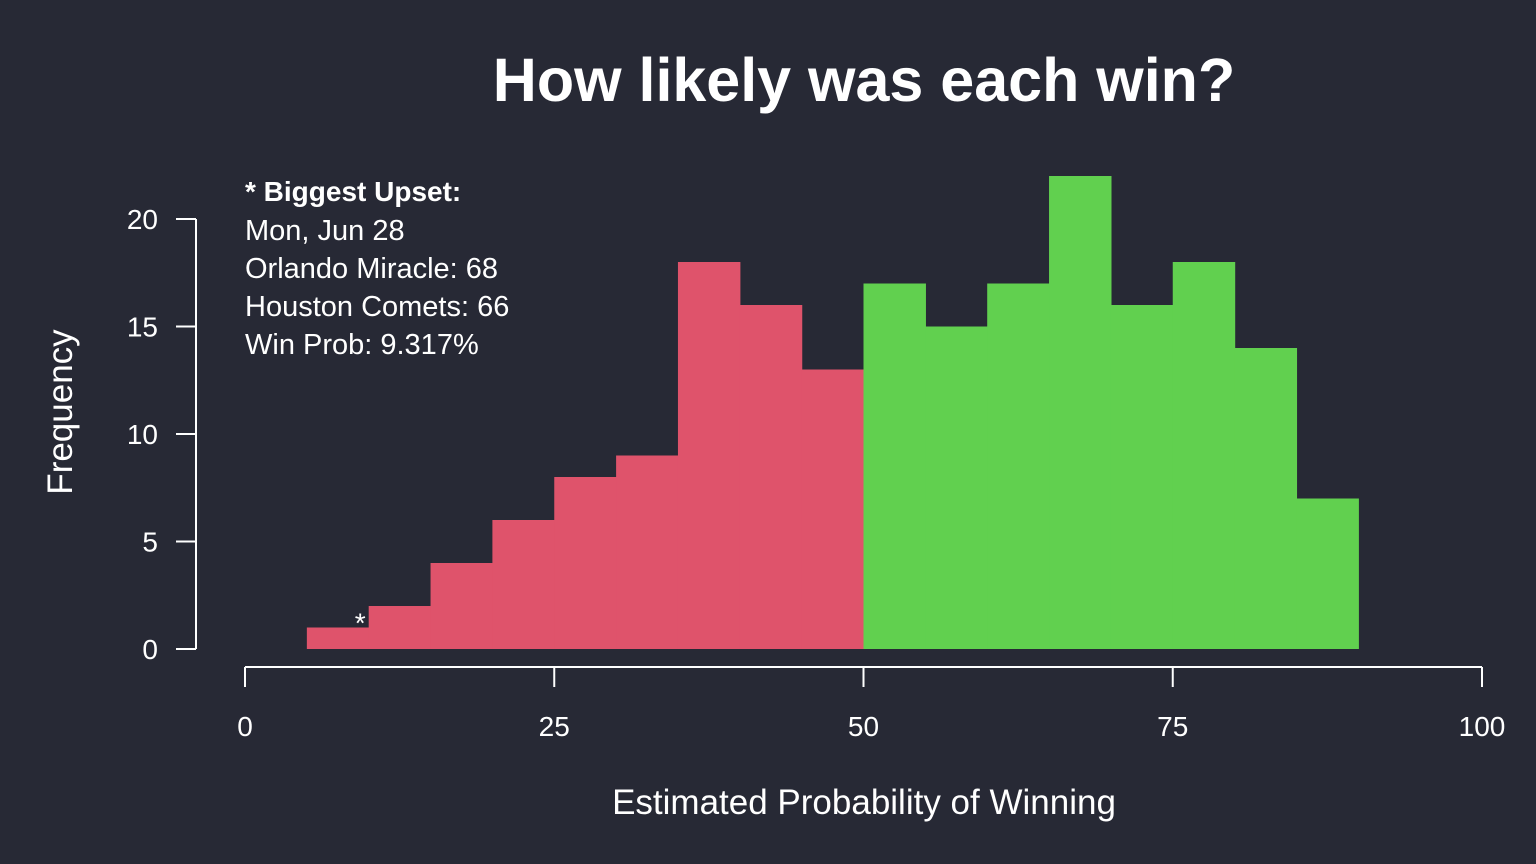 This screenshot has width=1536, height=864. What do you see at coordinates (162, 434) in the screenshot?
I see `y-axis: 0 5 10 15 20` at bounding box center [162, 434].